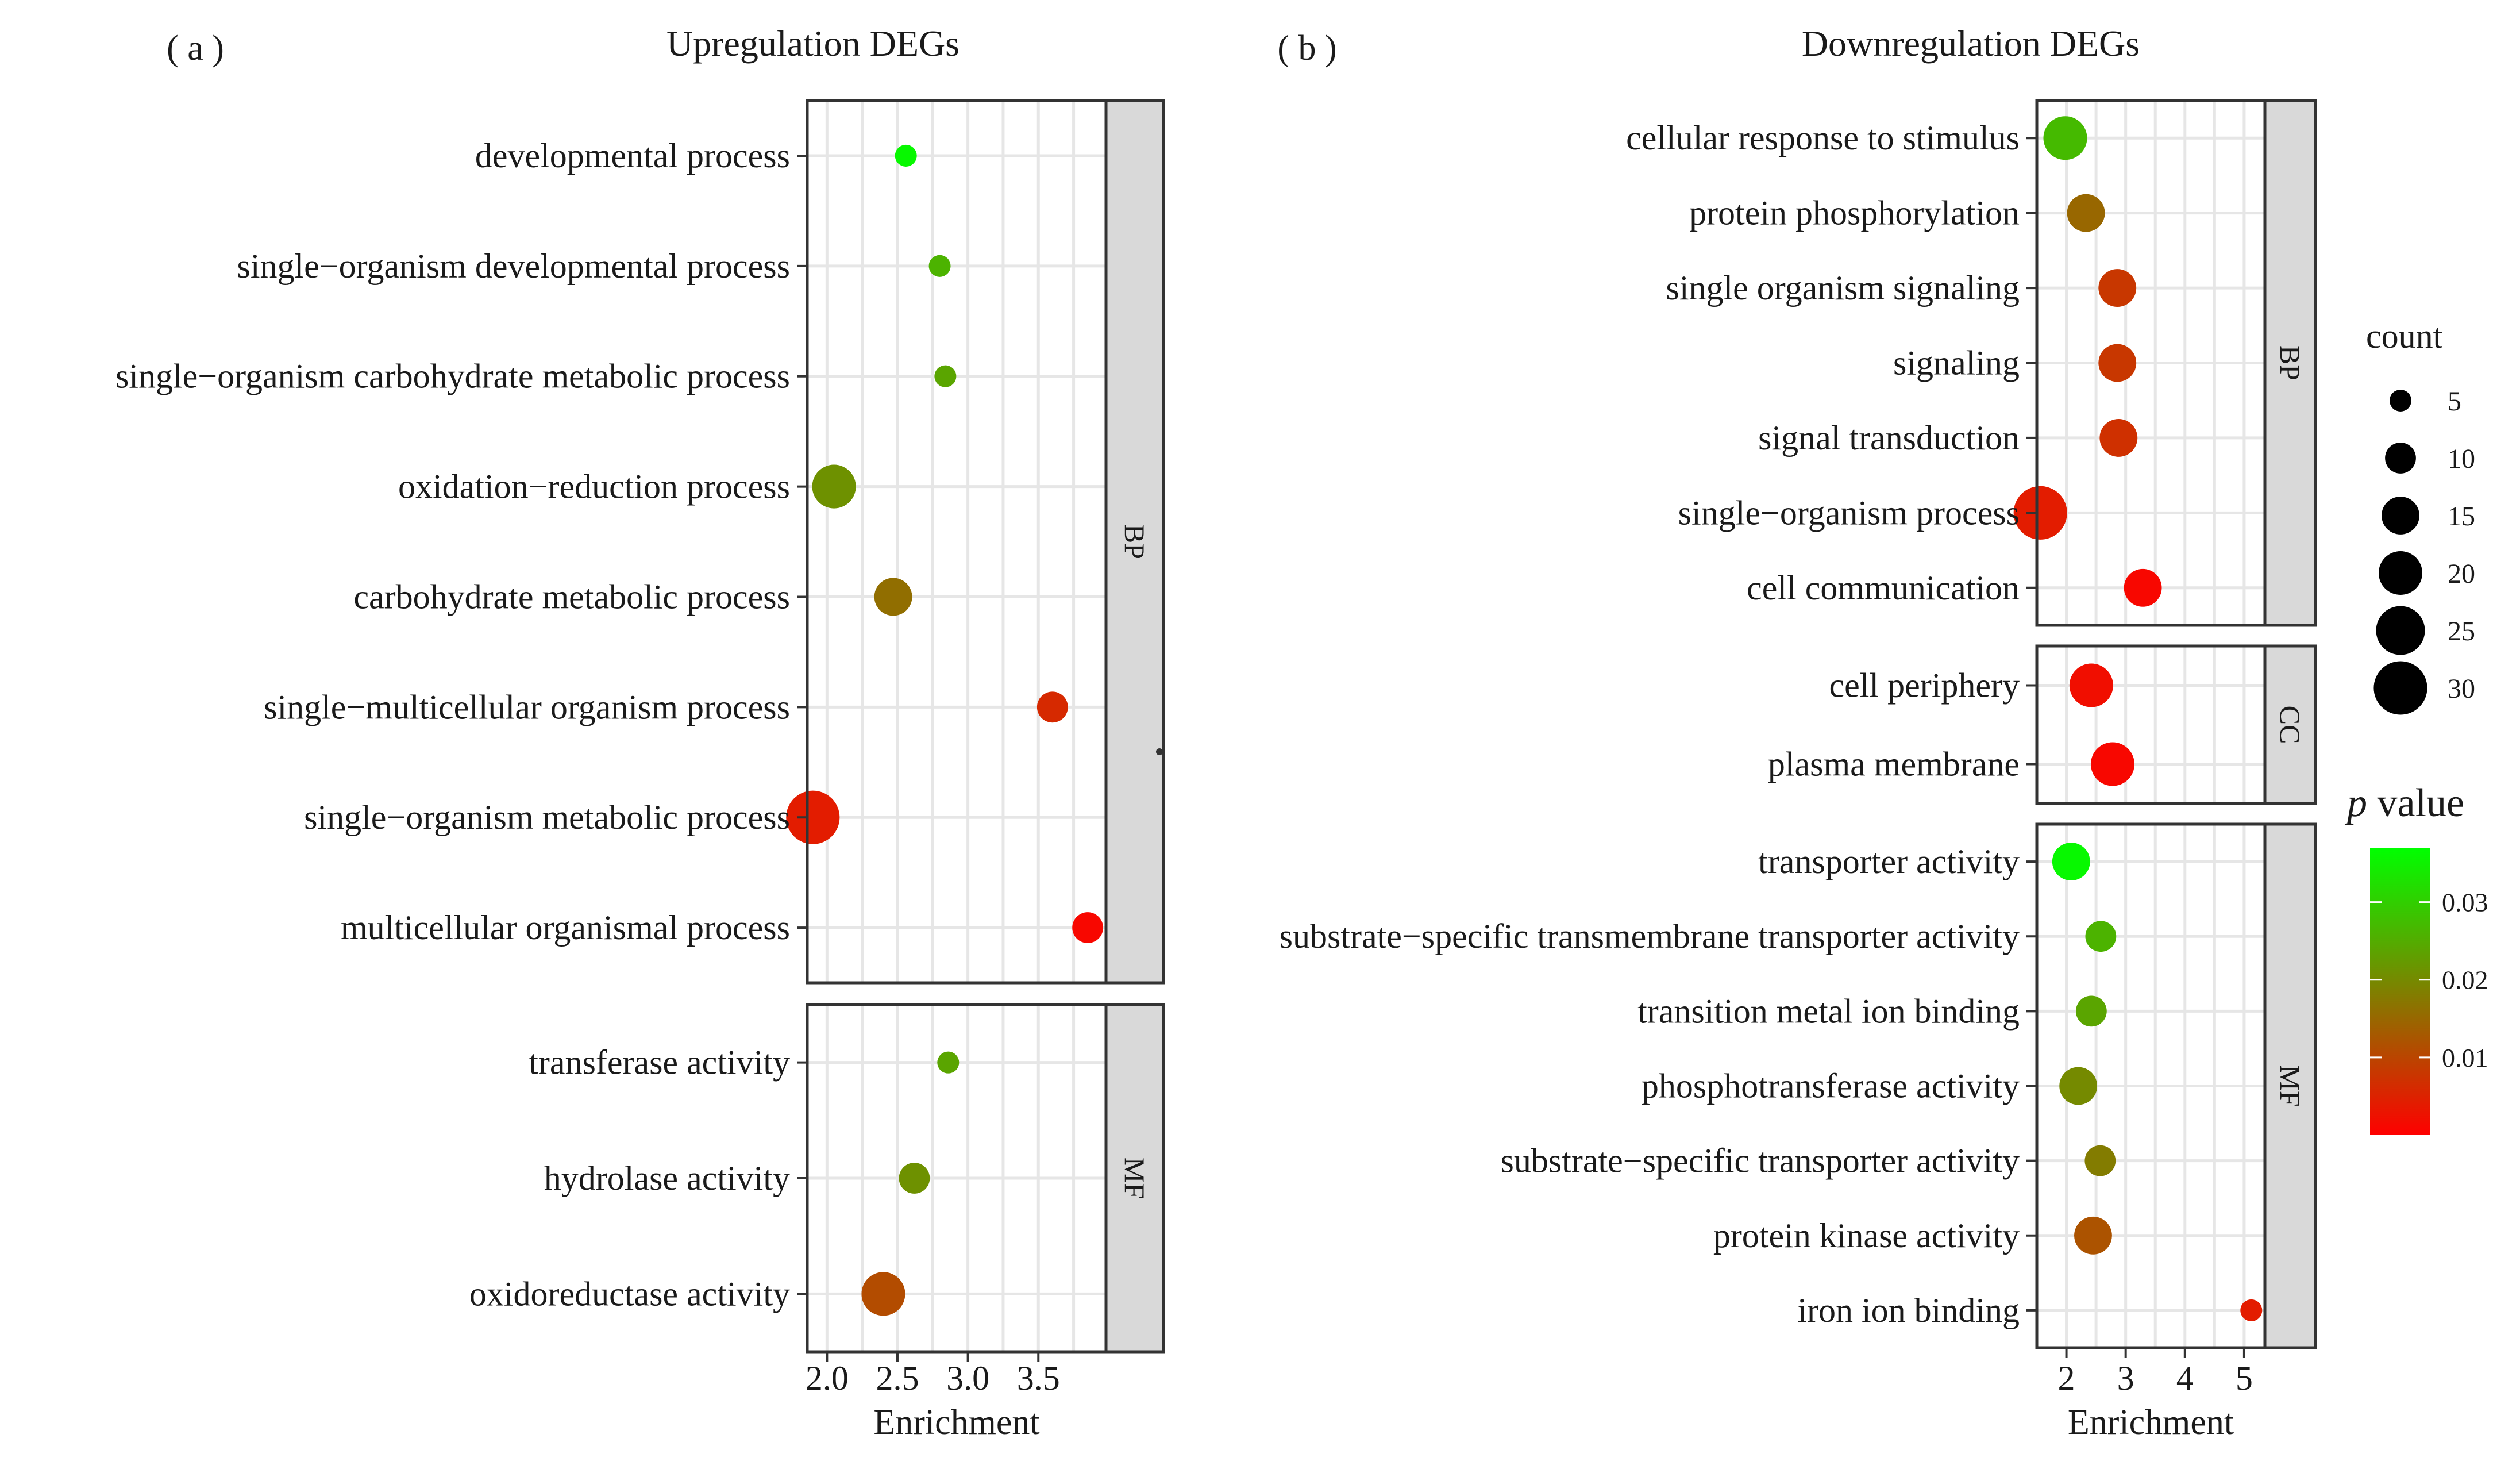 The image size is (2520, 1465). I want to click on term-label: hydrolase activity, so click(667, 1178).